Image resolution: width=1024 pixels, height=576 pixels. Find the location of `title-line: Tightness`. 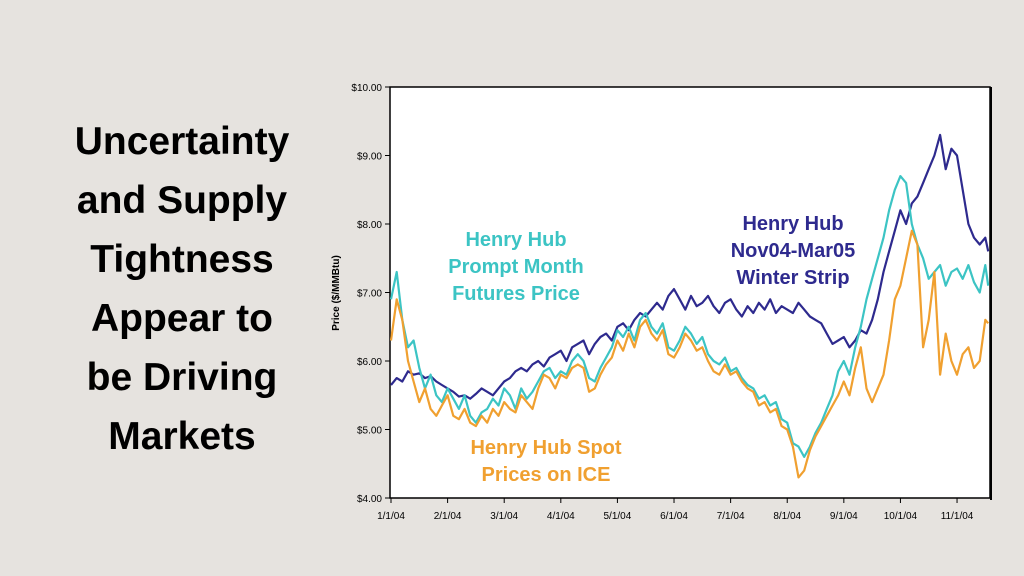

title-line: Tightness is located at coordinates (182, 259).